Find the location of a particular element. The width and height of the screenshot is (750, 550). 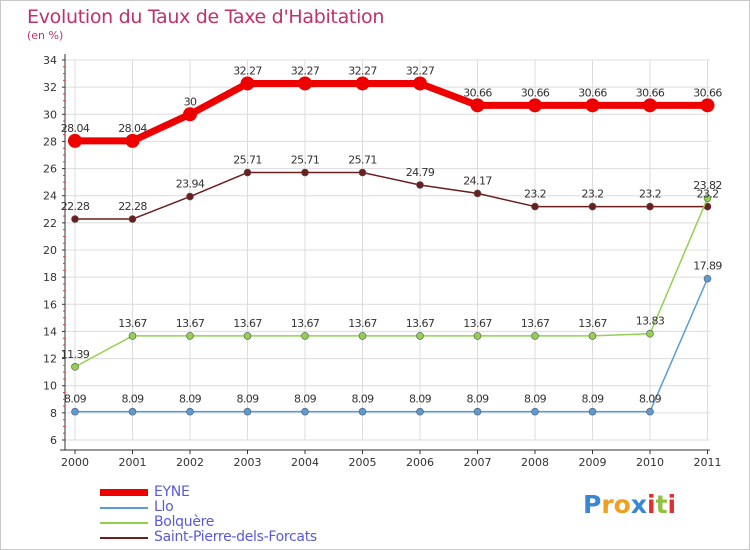

y-tick-label: 8 is located at coordinates (53, 413).